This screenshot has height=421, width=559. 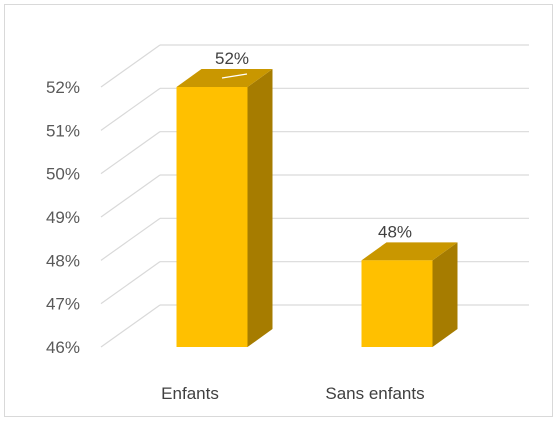 What do you see at coordinates (63, 304) in the screenshot?
I see `y-tick-label: 47%` at bounding box center [63, 304].